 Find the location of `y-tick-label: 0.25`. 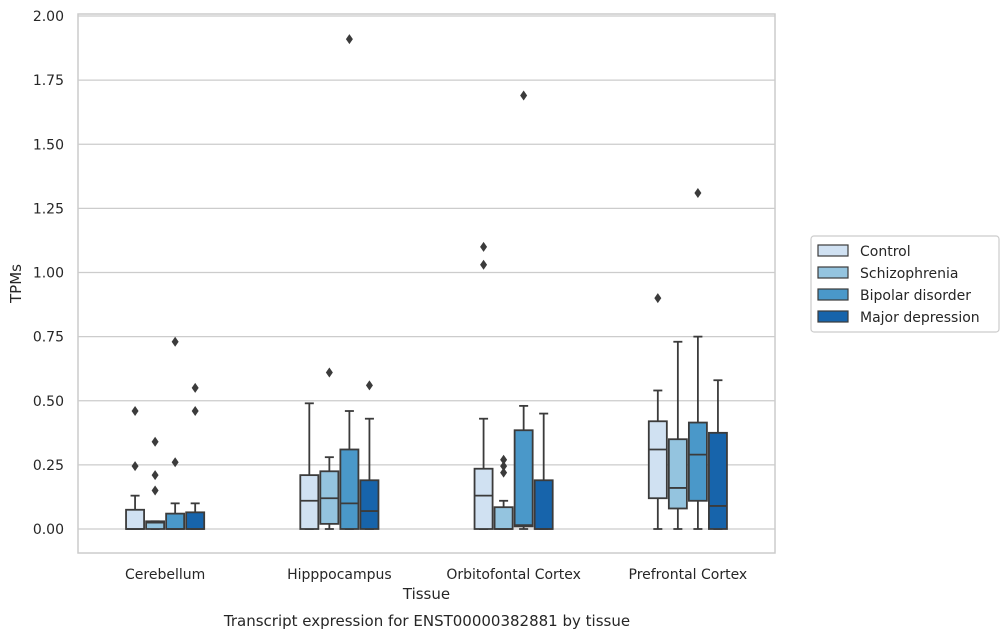

y-tick-label: 0.25 is located at coordinates (48, 466).